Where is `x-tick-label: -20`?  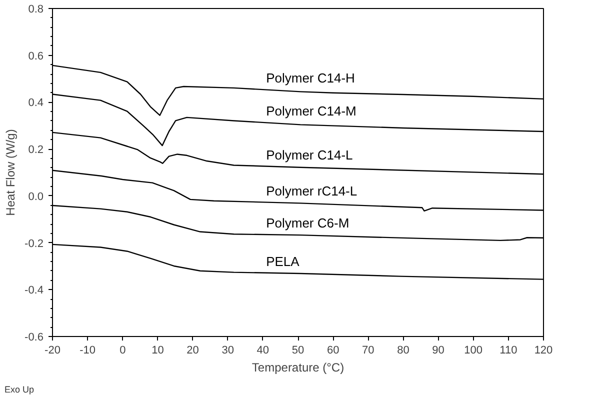
x-tick-label: -20 is located at coordinates (52, 350).